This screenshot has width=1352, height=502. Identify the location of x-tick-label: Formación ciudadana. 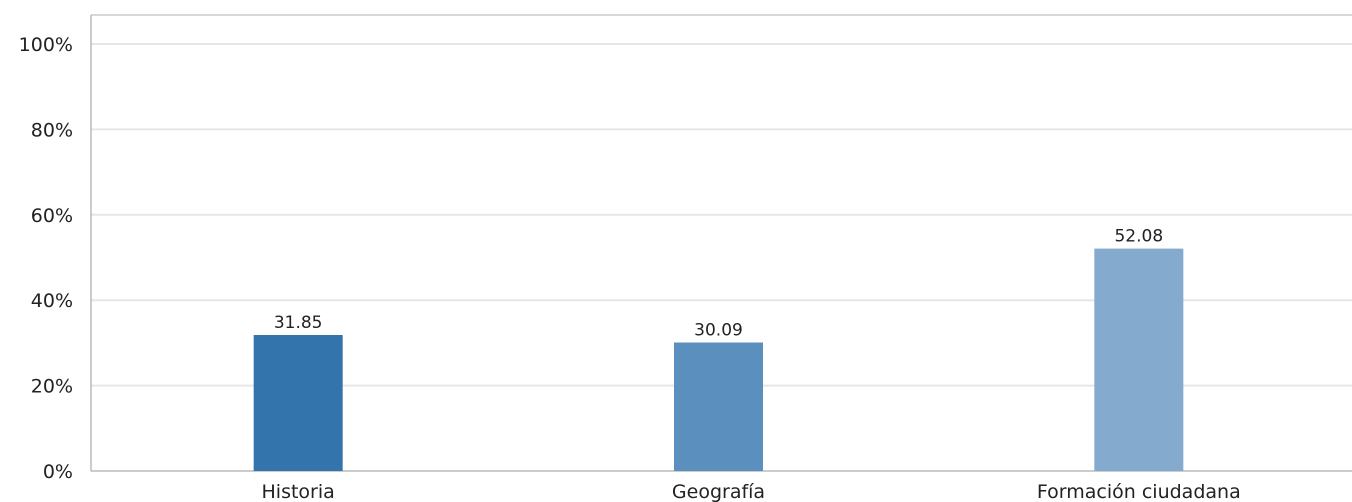
(1139, 491).